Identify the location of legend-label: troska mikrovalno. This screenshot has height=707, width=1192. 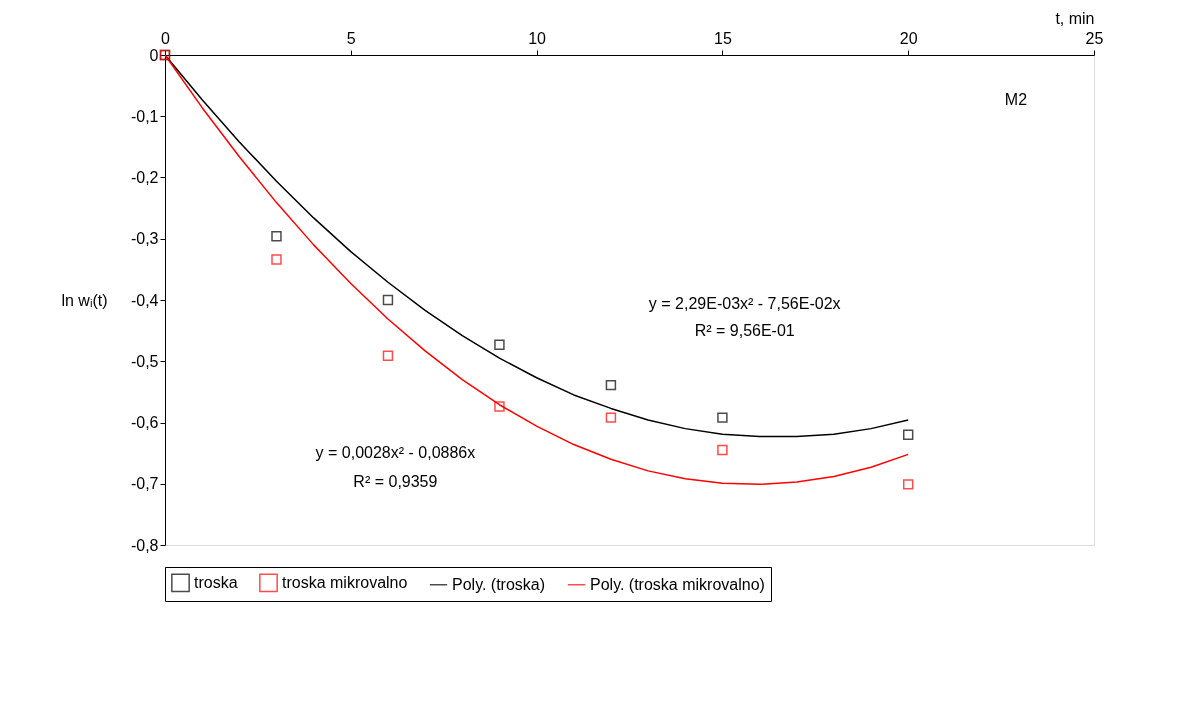
(345, 582).